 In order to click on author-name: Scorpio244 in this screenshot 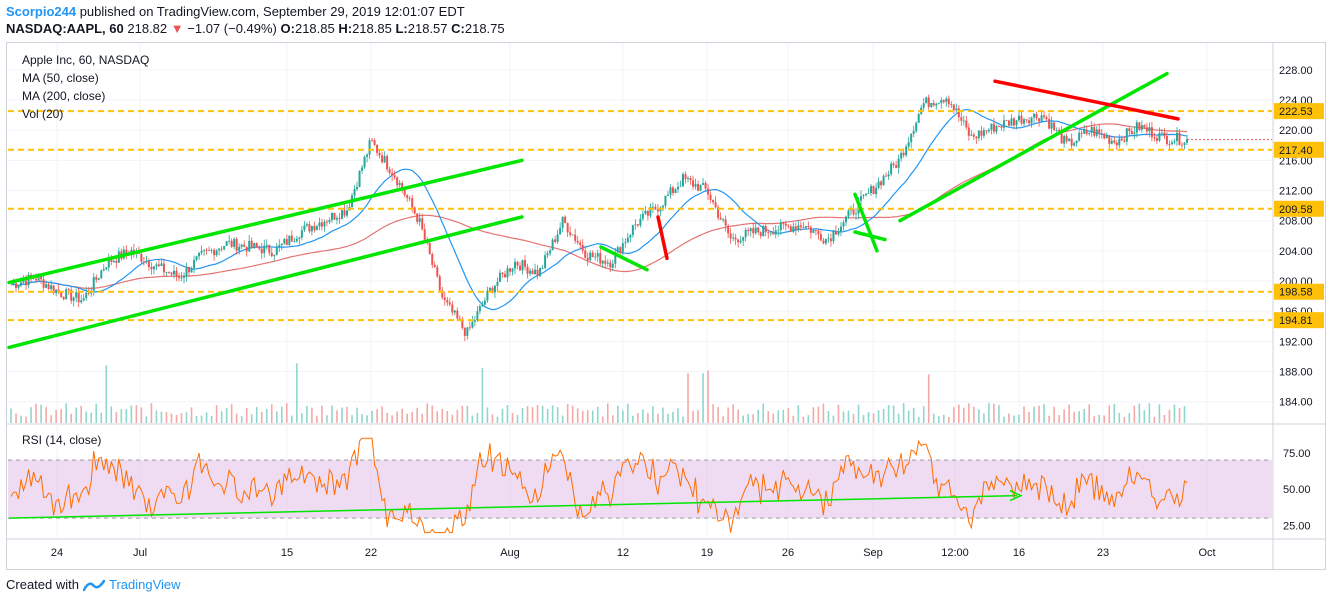, I will do `click(41, 11)`.